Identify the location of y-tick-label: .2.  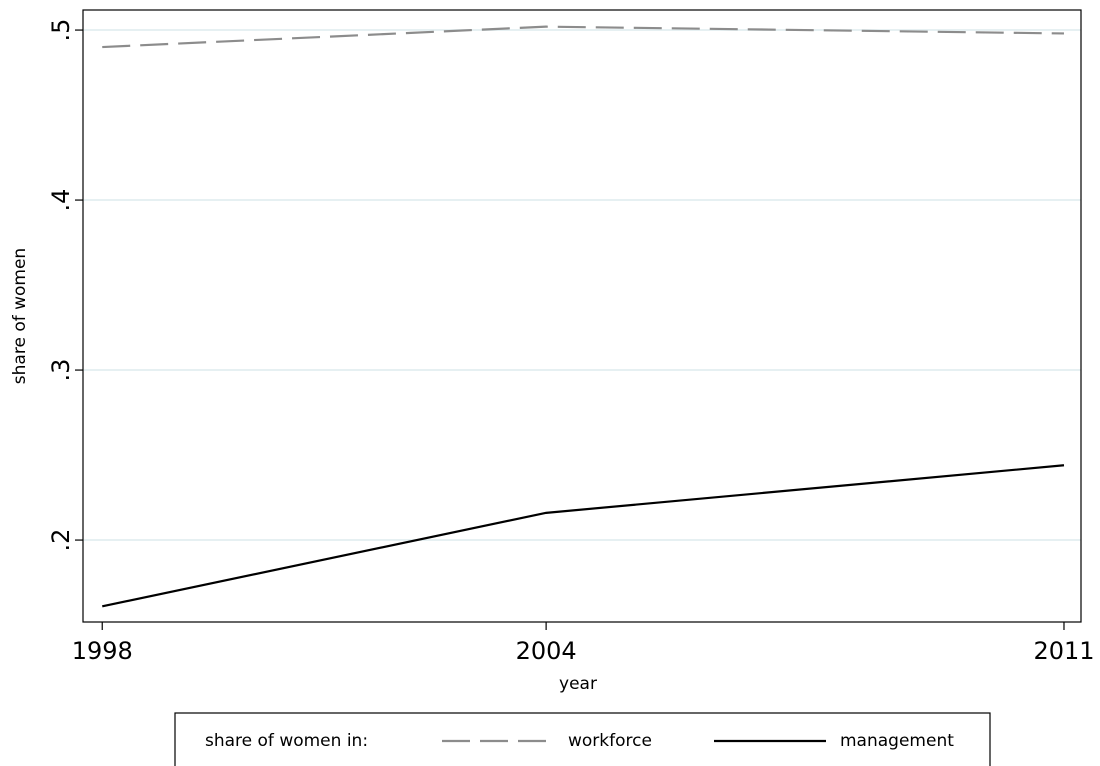
(61, 540).